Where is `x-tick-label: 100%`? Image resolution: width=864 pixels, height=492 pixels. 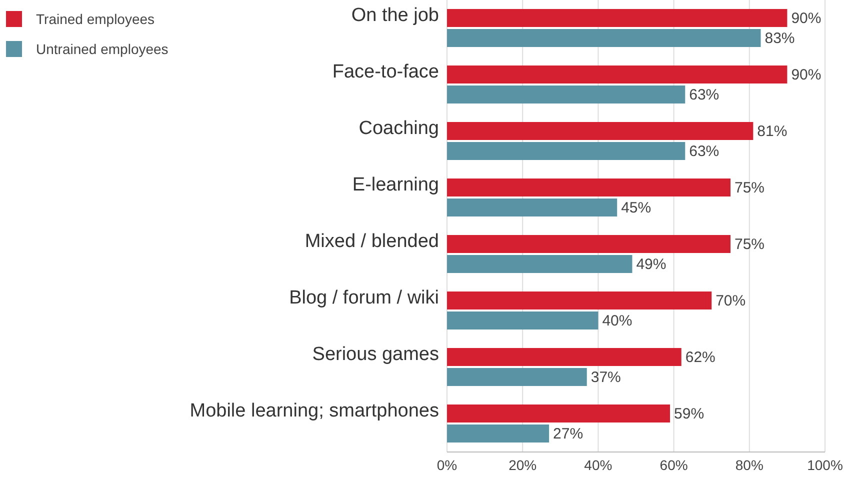
x-tick-label: 100% is located at coordinates (825, 464).